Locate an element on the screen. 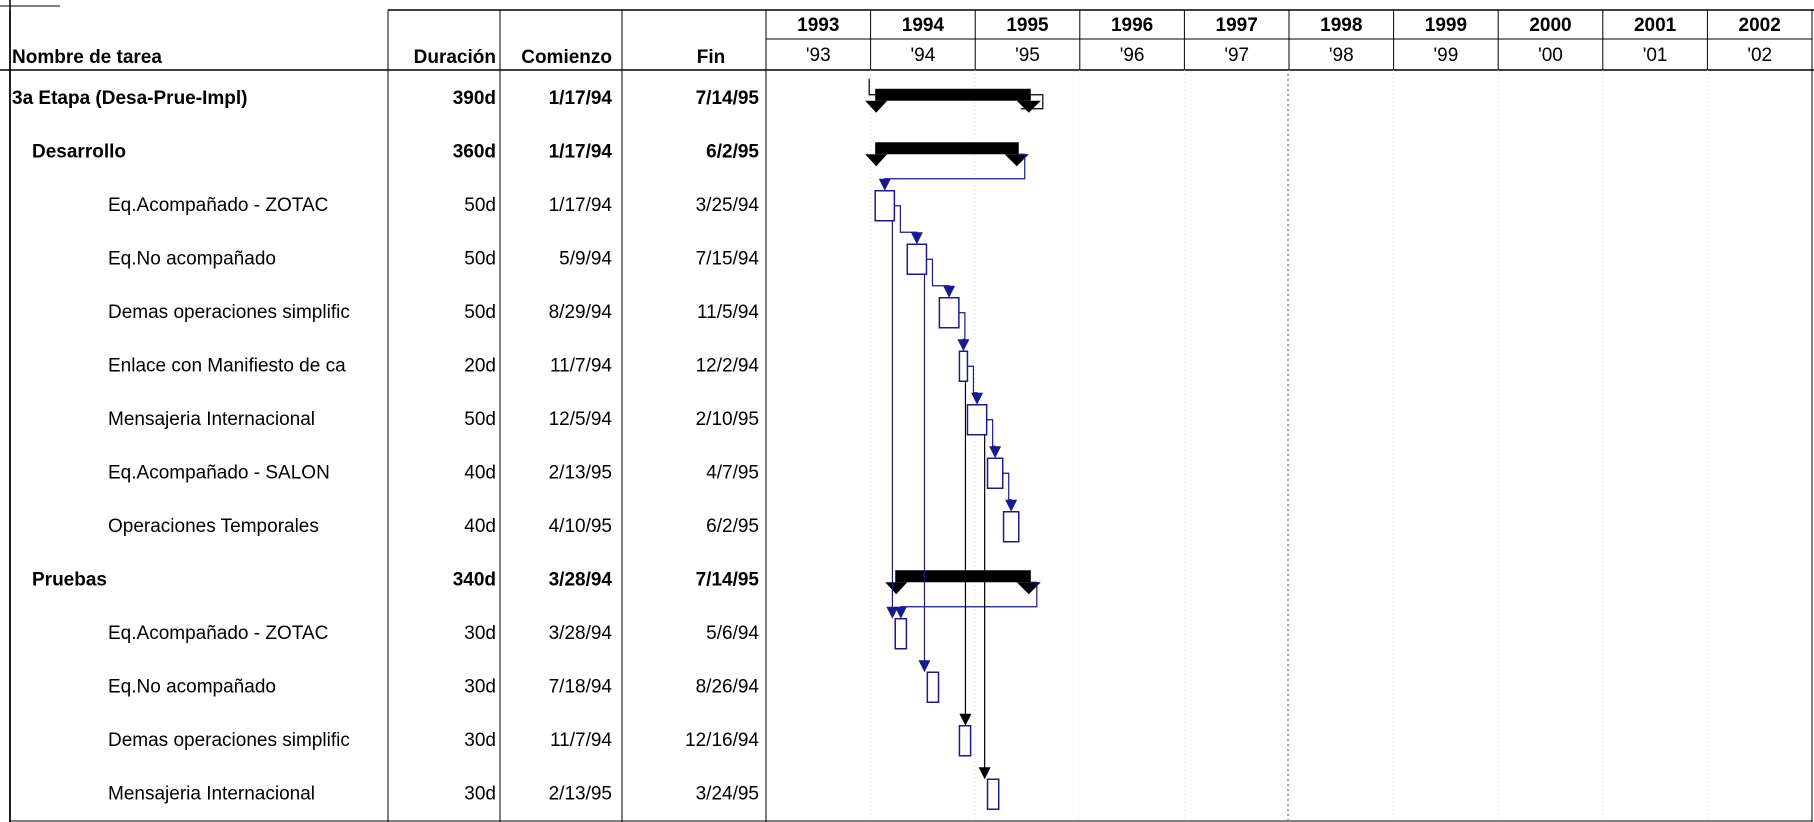  task-duration: 50d is located at coordinates (480, 312).